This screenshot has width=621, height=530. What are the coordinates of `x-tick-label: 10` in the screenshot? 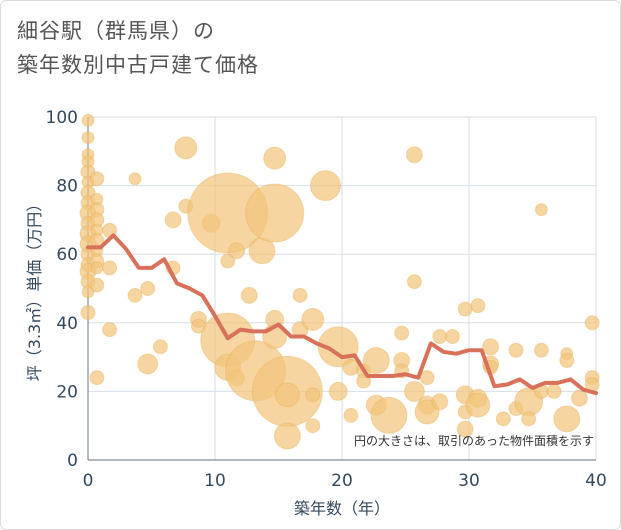 It's located at (215, 481).